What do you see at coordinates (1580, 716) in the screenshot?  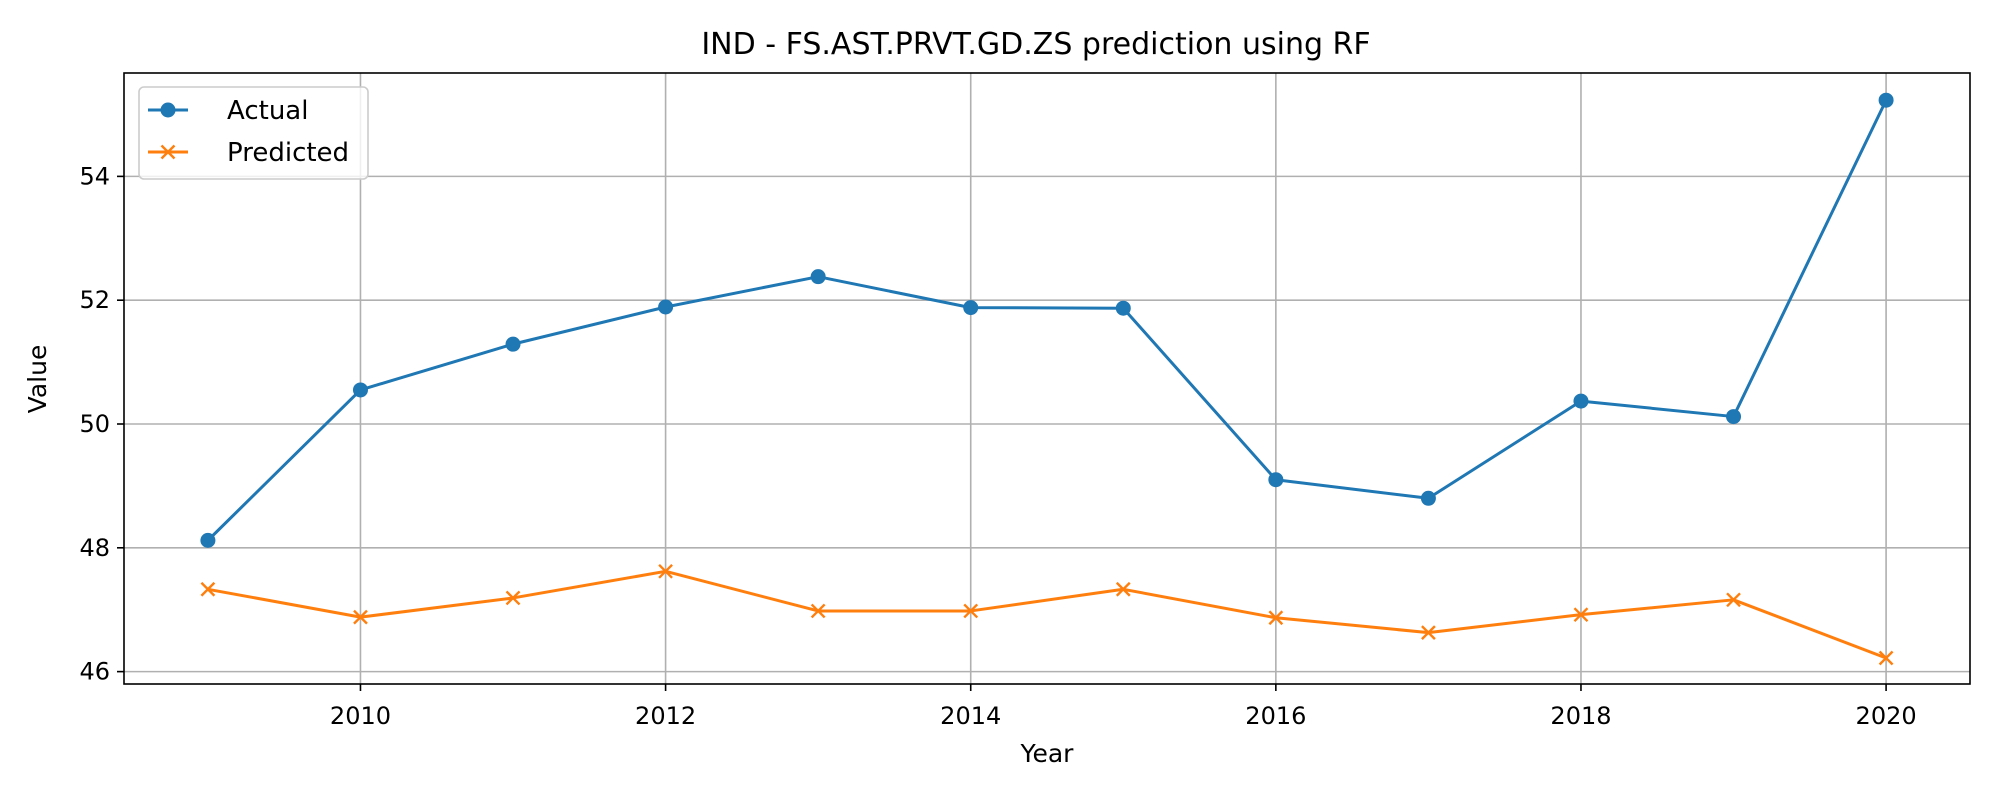 I see `x-tick-label-2018: 2018` at bounding box center [1580, 716].